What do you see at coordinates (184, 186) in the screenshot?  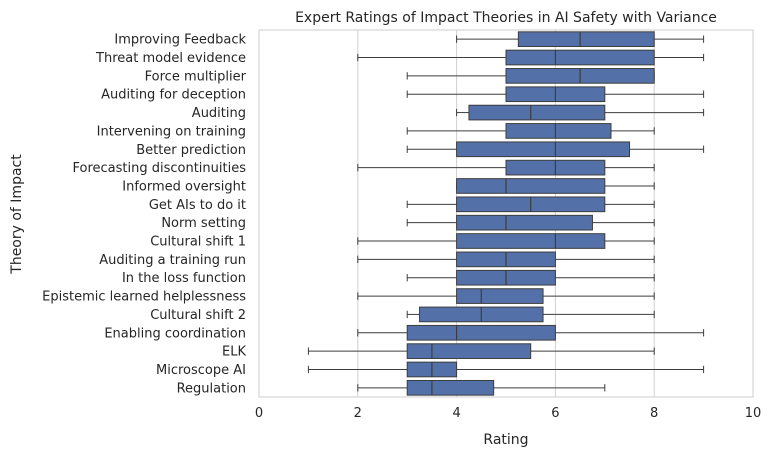 I see `y-tick-label: Informed oversight` at bounding box center [184, 186].